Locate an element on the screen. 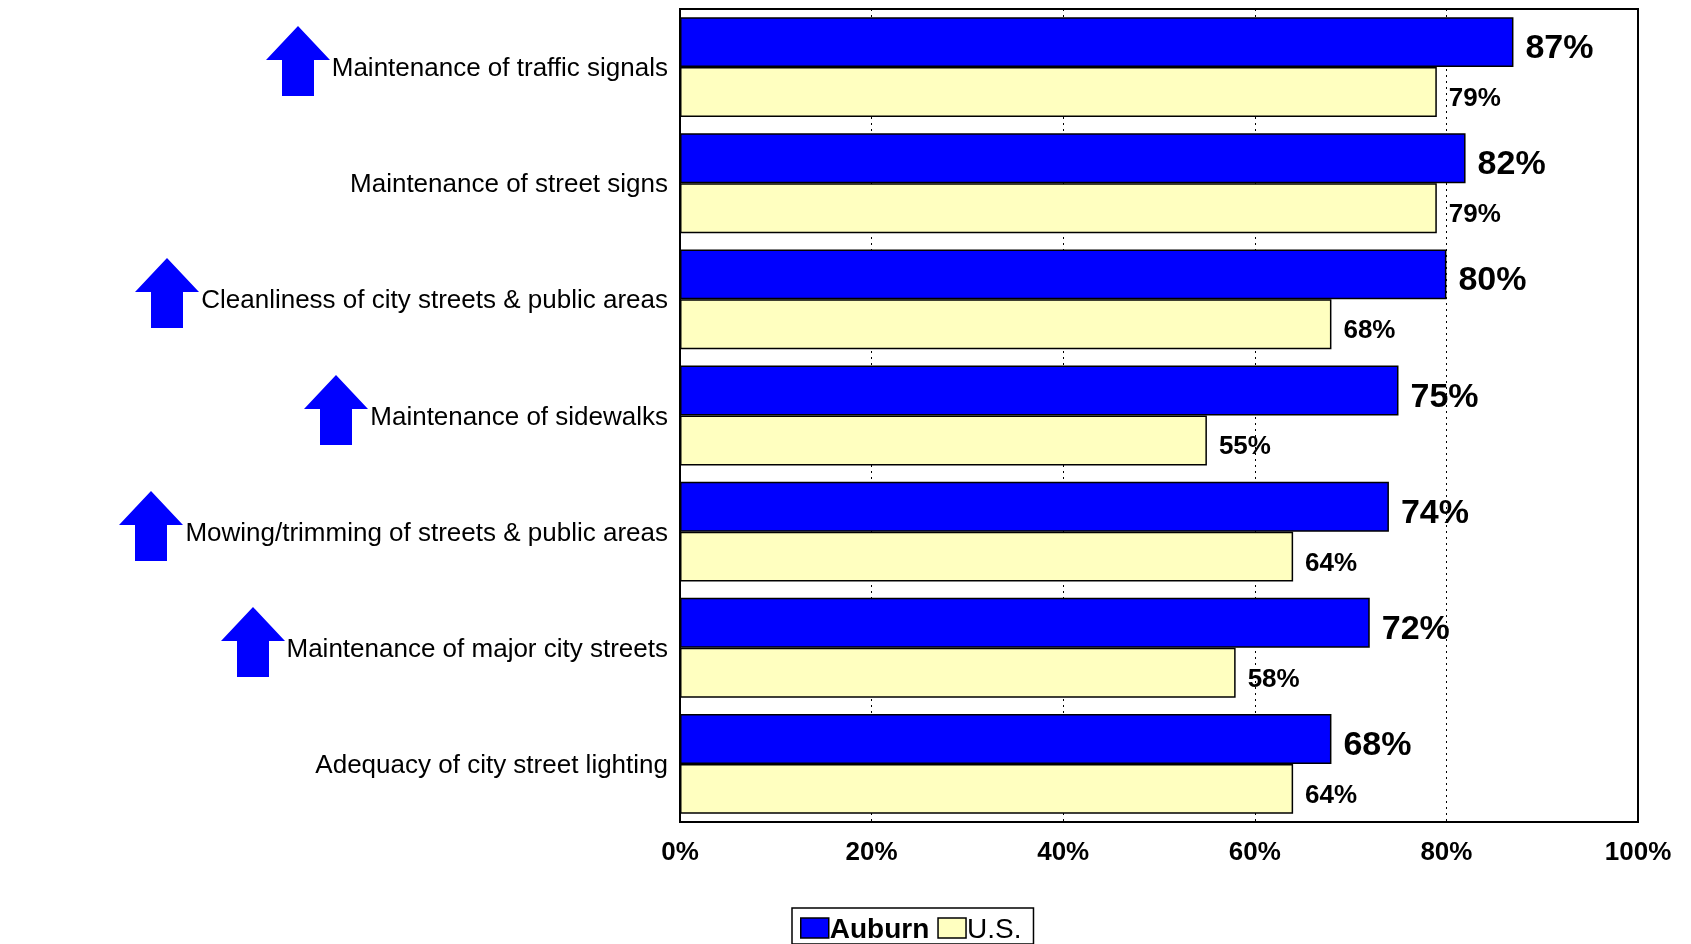  y-tick-label: Maintenance of major city streets is located at coordinates (477, 647).